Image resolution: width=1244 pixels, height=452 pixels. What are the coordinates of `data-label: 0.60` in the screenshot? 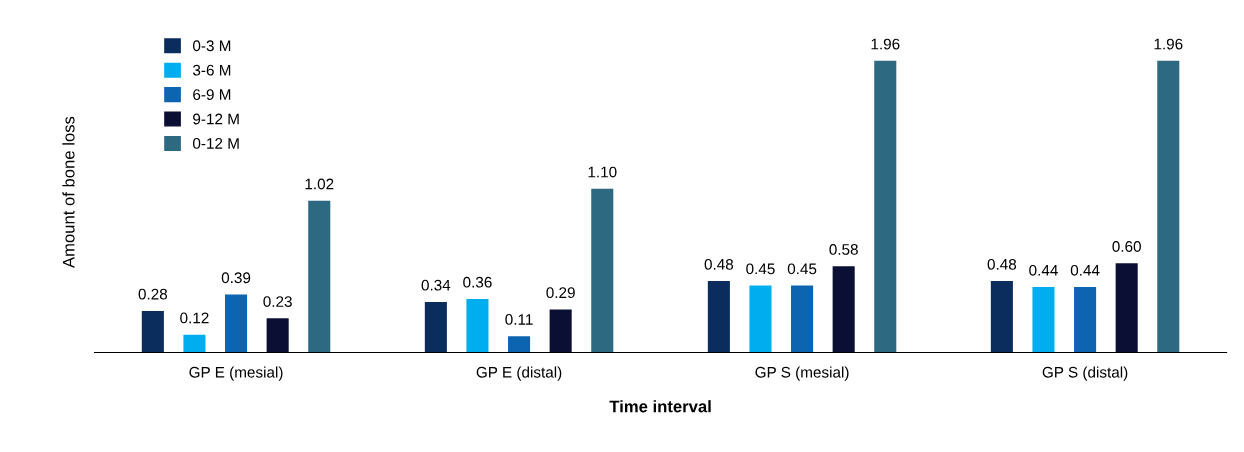 It's located at (1126, 246).